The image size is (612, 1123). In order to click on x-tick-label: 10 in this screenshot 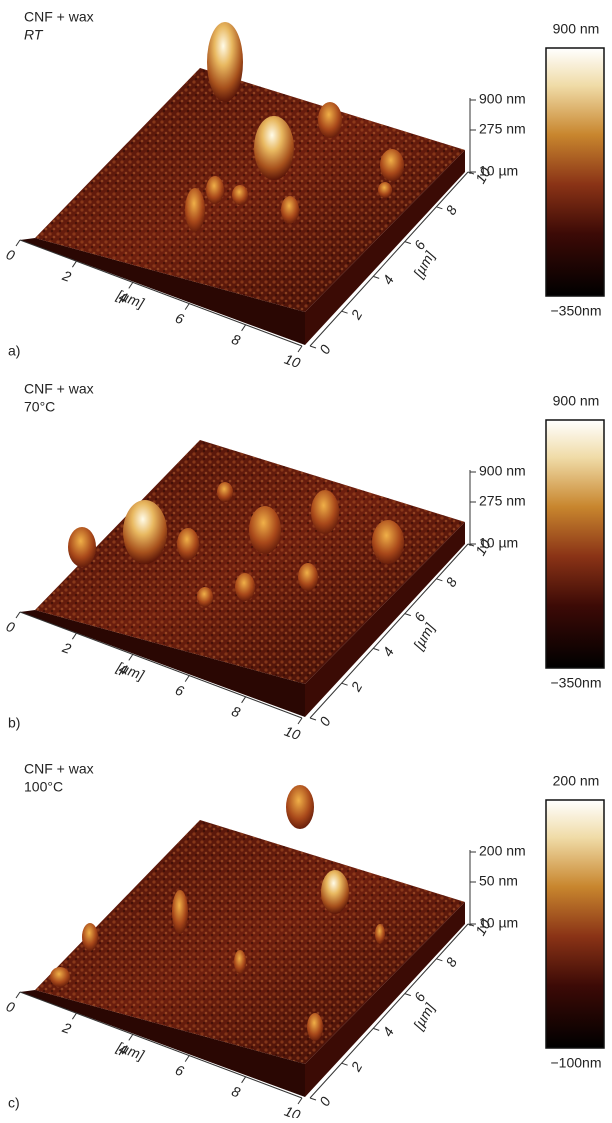, I will do `click(292, 361)`.